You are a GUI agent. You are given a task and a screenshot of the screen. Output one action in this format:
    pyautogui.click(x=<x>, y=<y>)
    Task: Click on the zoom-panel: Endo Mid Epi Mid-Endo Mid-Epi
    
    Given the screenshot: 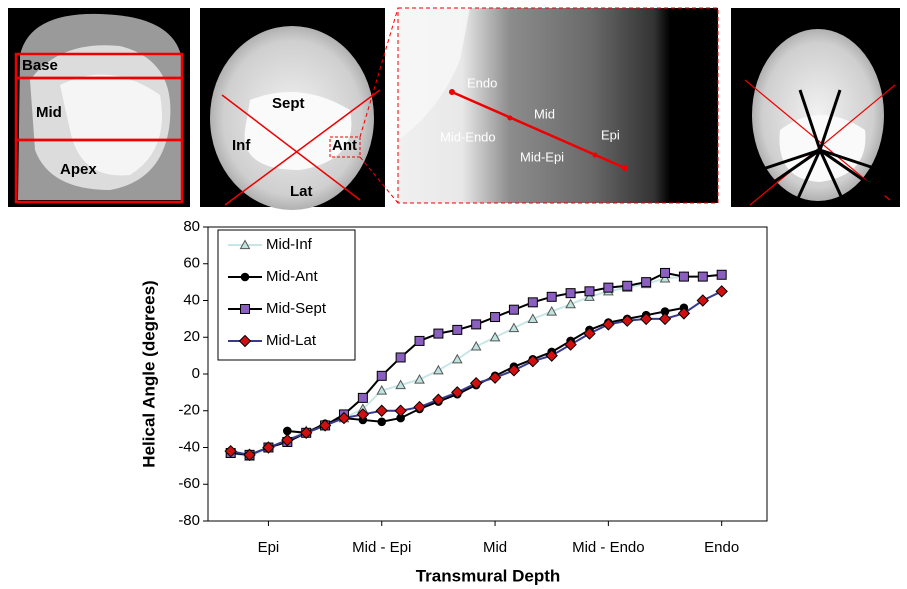 What is the action you would take?
    pyautogui.click(x=558, y=105)
    